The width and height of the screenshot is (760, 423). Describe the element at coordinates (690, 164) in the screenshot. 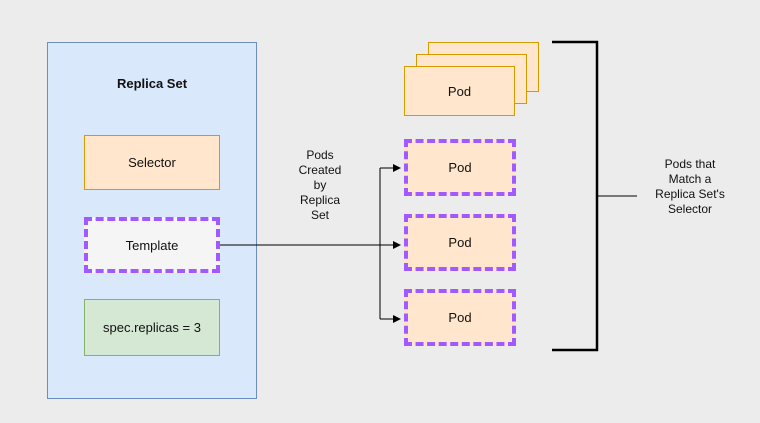

I see `matching-line-1: Pods that` at that location.